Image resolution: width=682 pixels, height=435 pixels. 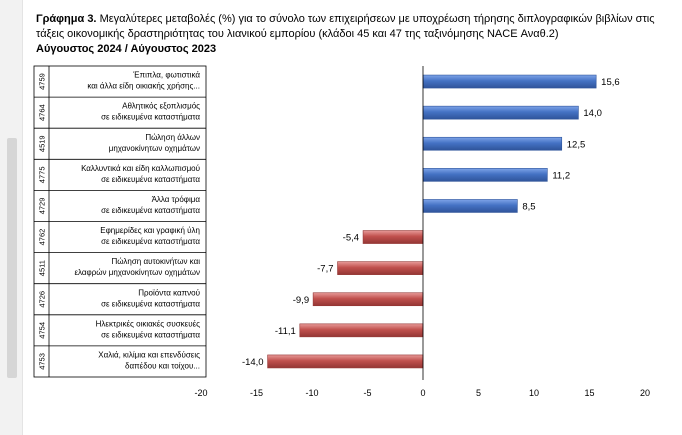 What do you see at coordinates (169, 292) in the screenshot?
I see `category-label-line: Προϊόντα καπνού` at bounding box center [169, 292].